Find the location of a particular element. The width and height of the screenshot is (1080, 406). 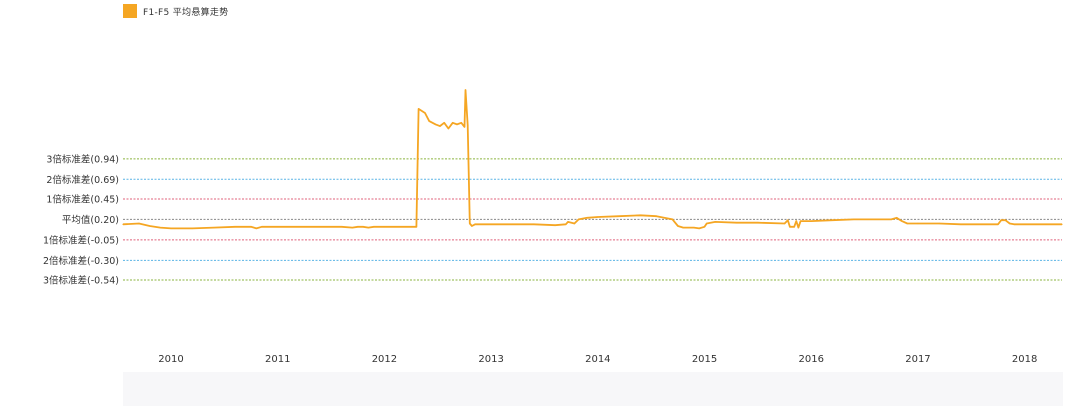

legend-label: F1-F5 平均悬算走势 is located at coordinates (186, 12).